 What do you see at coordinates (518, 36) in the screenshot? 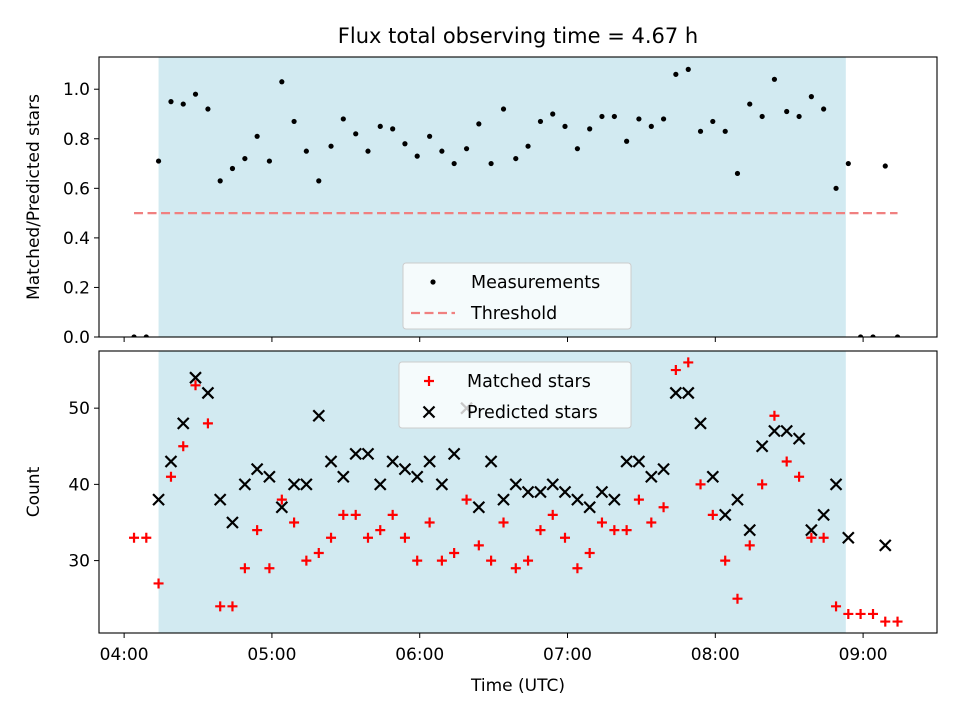
I see `chart-title: Flux total observing time = 4.67 h` at bounding box center [518, 36].